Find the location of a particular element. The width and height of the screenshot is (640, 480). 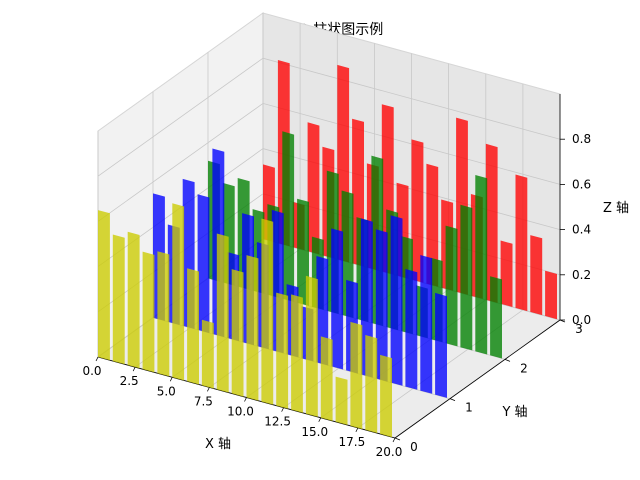

z-tick-label: 0.0 is located at coordinates (581, 320).